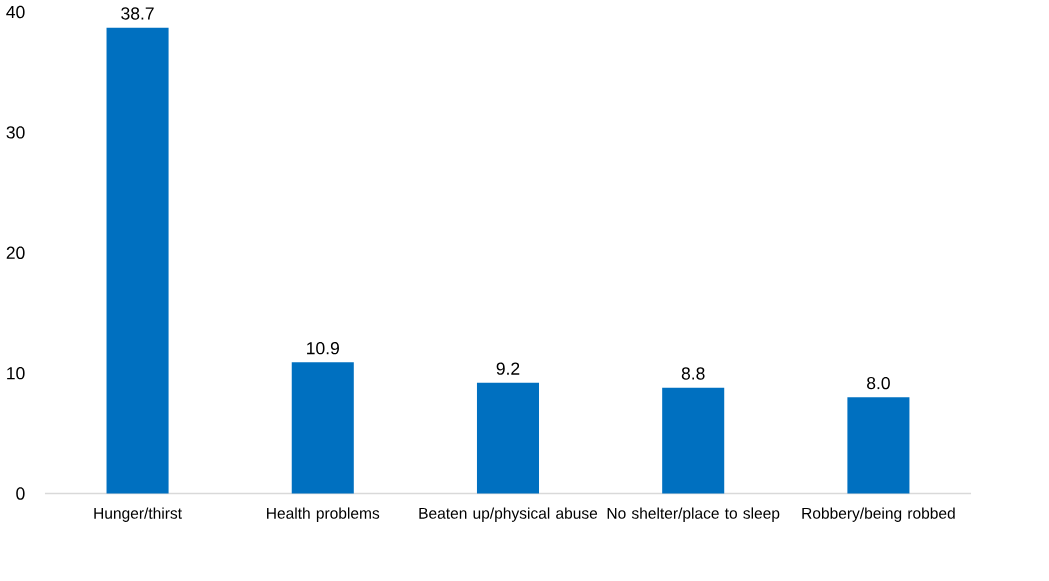 The image size is (1049, 581). I want to click on x-tick-label: Beaten up/physical abuse, so click(508, 514).